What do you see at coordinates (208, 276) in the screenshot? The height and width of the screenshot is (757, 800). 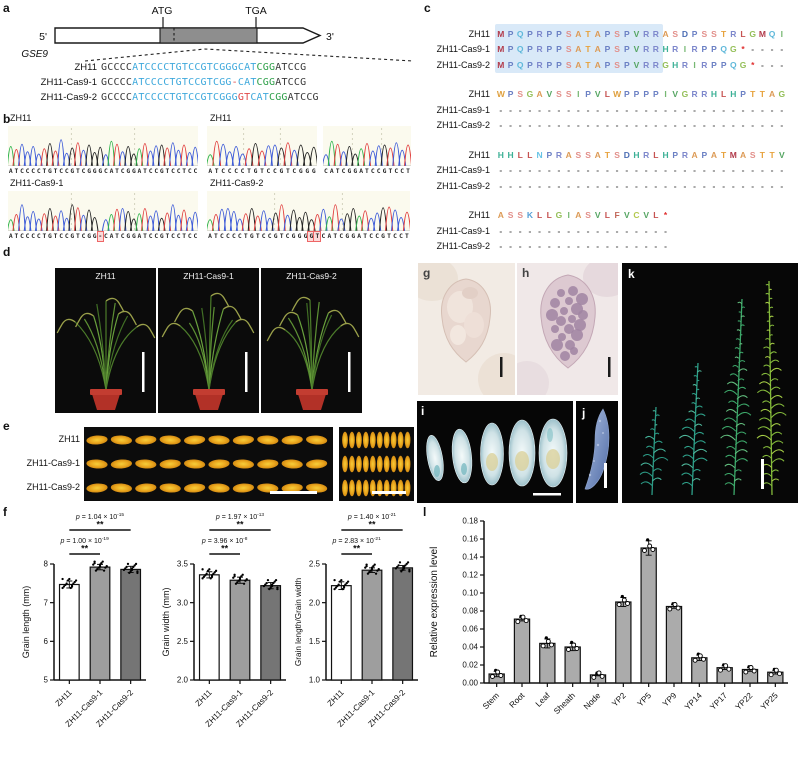 I see `plant-label-cas9-1: ZH11-Cas9-1` at bounding box center [208, 276].